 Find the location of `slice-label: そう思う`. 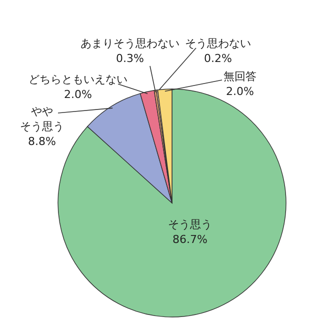

slice-label: そう思う is located at coordinates (190, 224).